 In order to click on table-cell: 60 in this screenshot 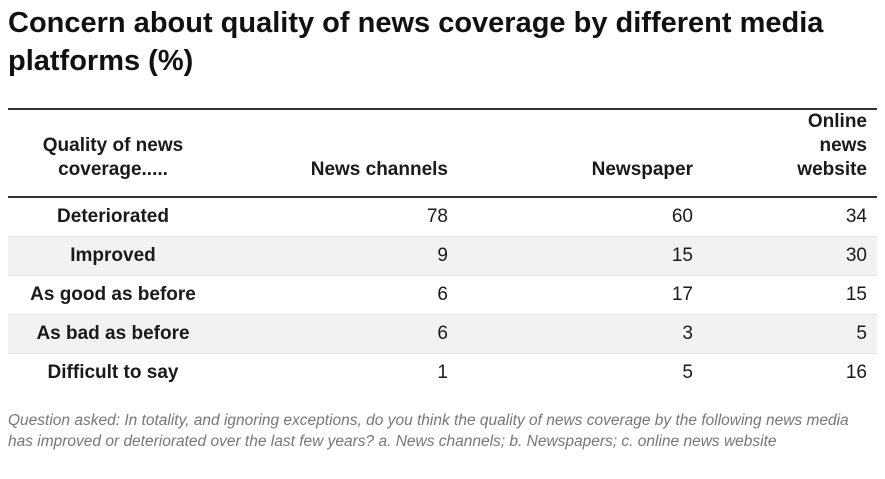, I will do `click(682, 216)`.